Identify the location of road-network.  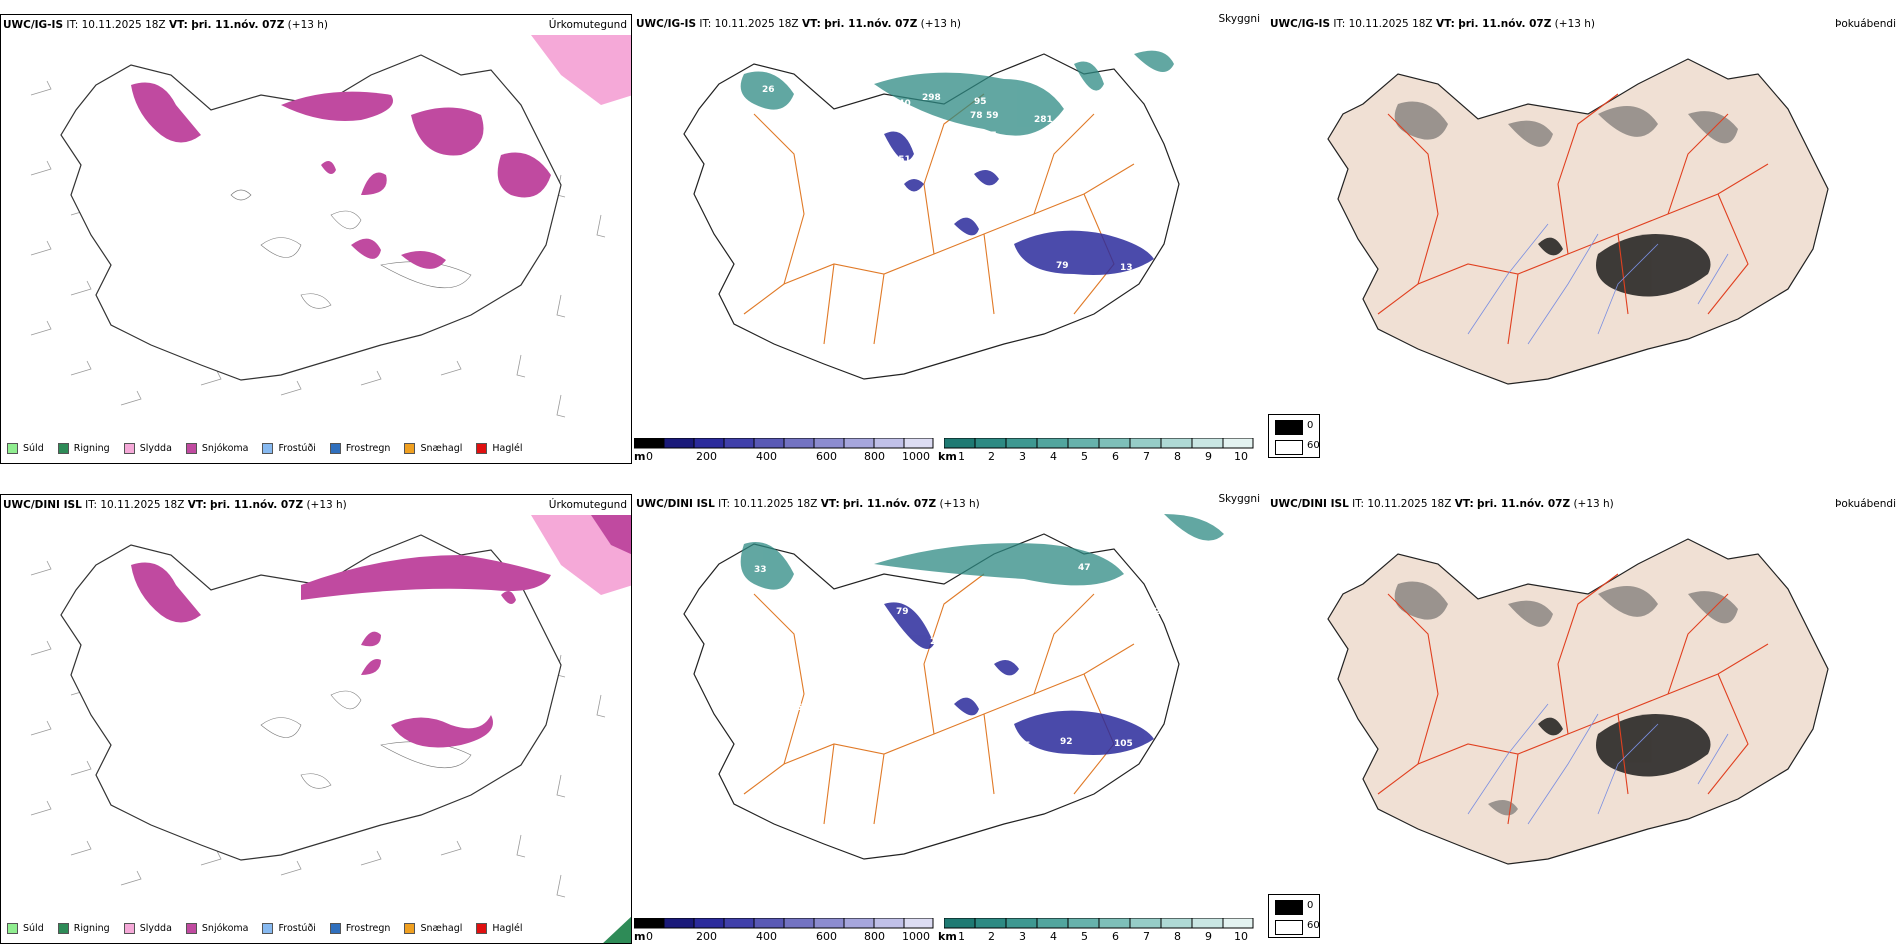
(1573, 699).